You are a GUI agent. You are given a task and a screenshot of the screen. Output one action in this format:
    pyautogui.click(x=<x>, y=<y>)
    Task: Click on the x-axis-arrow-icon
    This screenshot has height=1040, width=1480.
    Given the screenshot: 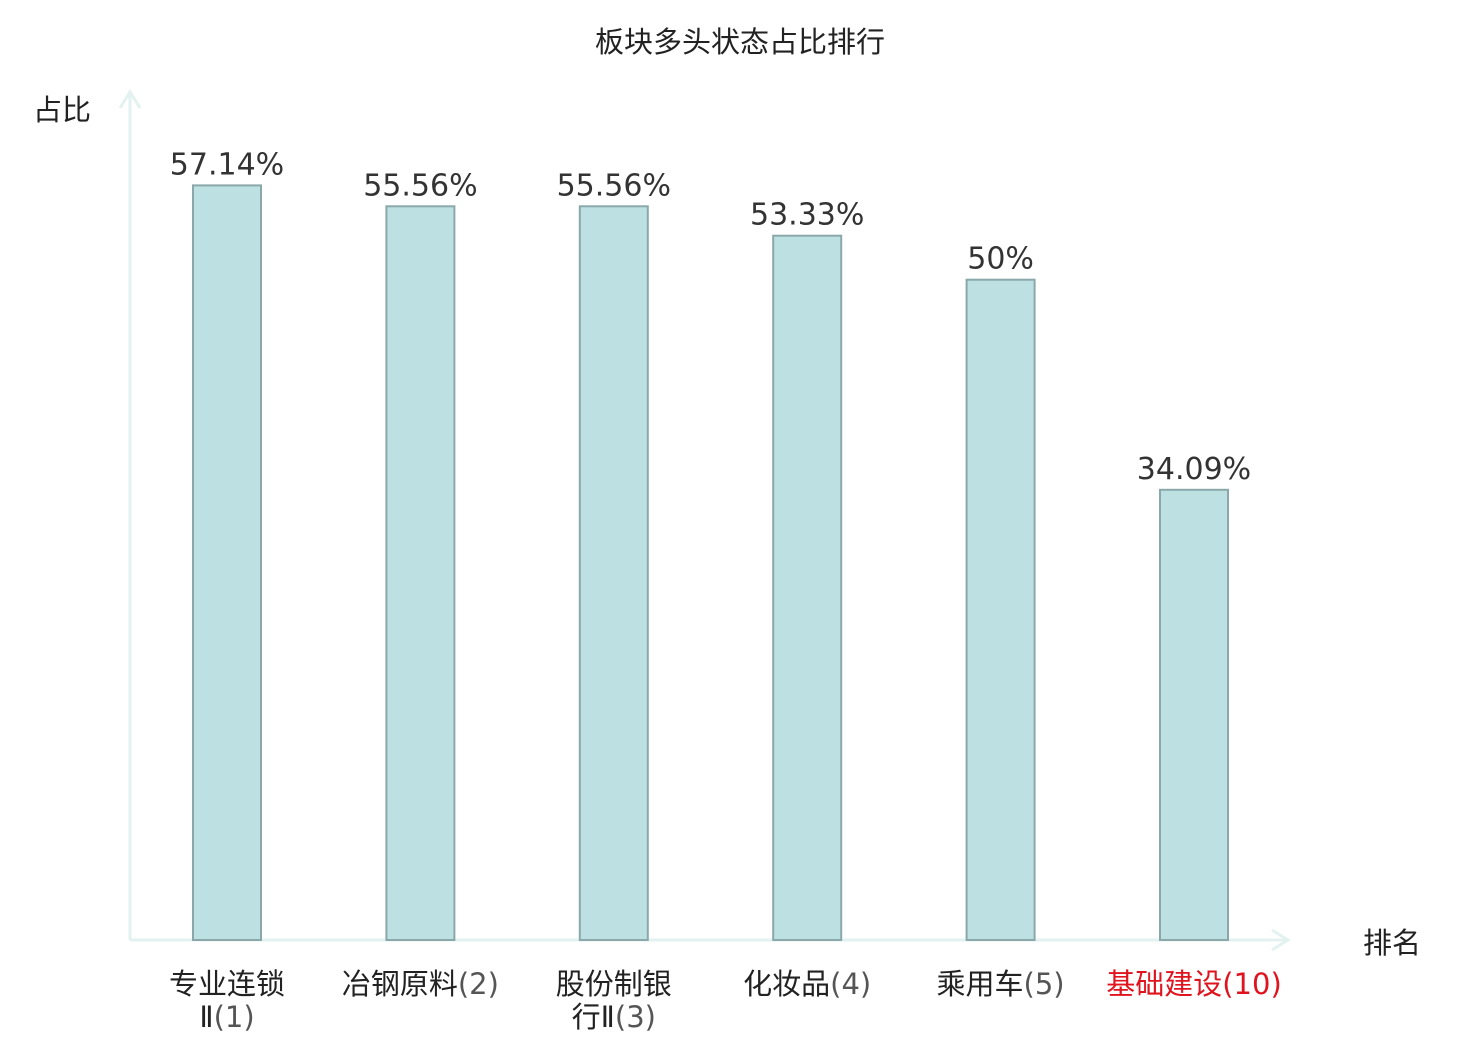 What is the action you would take?
    pyautogui.click(x=1281, y=940)
    